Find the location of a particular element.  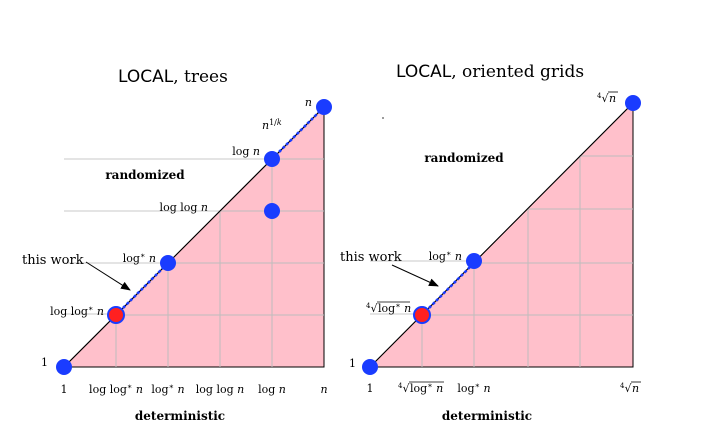

x-tick-loglog-n: log log n is located at coordinates (220, 389).